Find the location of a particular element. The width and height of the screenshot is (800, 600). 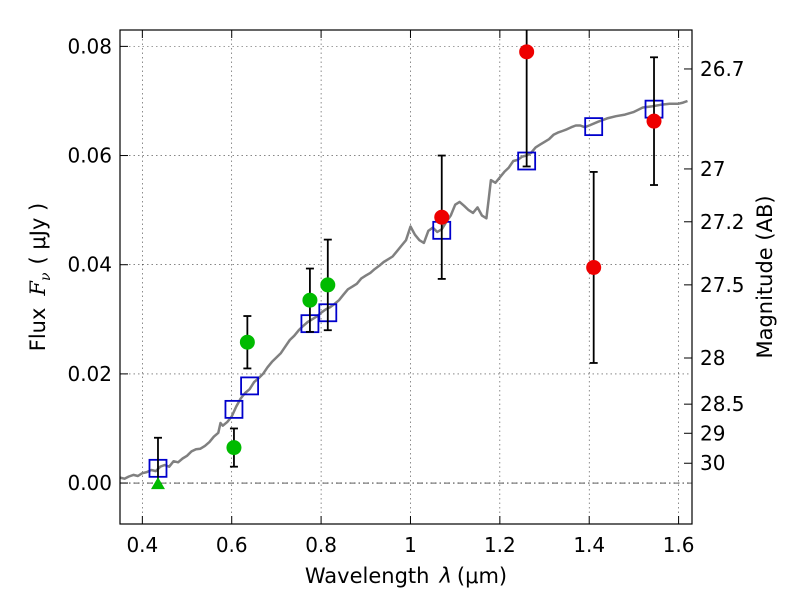

mag-tick-label: 26.7 is located at coordinates (722, 69).